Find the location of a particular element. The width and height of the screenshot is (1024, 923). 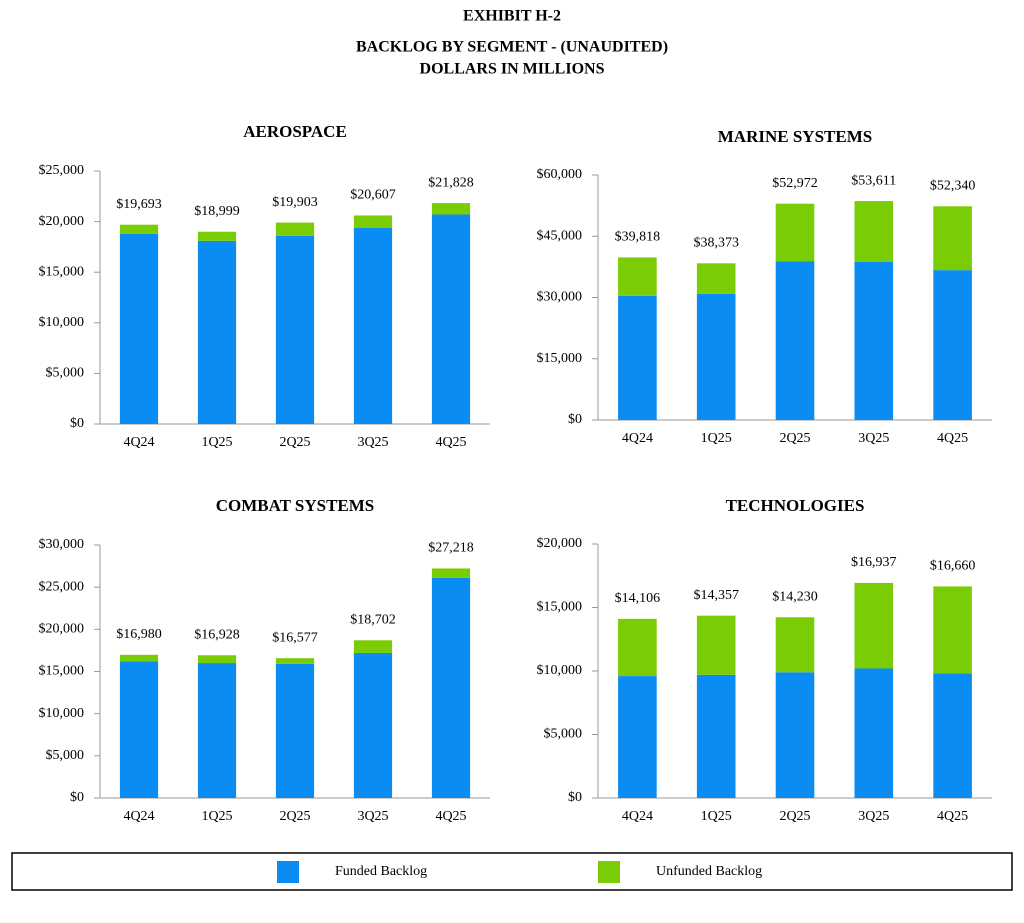

y-tick-label: $45,000 is located at coordinates (560, 235).